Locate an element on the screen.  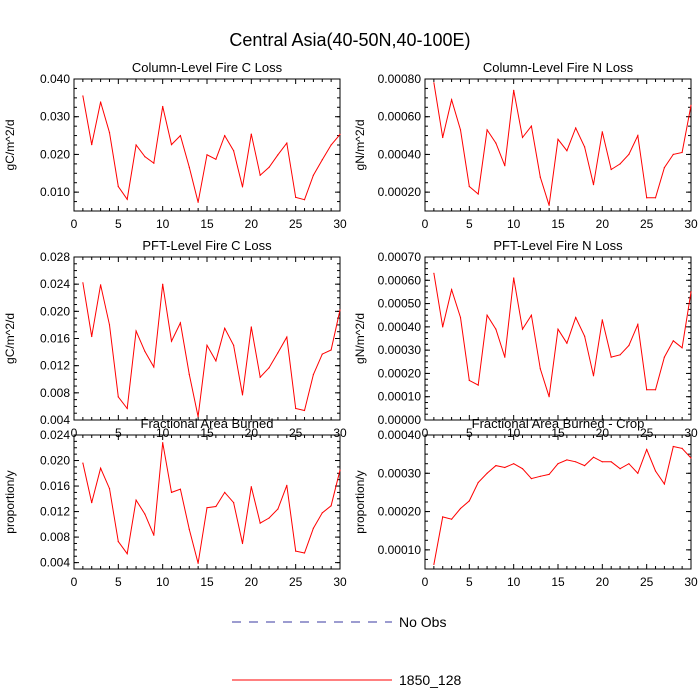
panel-title: Column-Level Fire C Loss is located at coordinates (207, 67).